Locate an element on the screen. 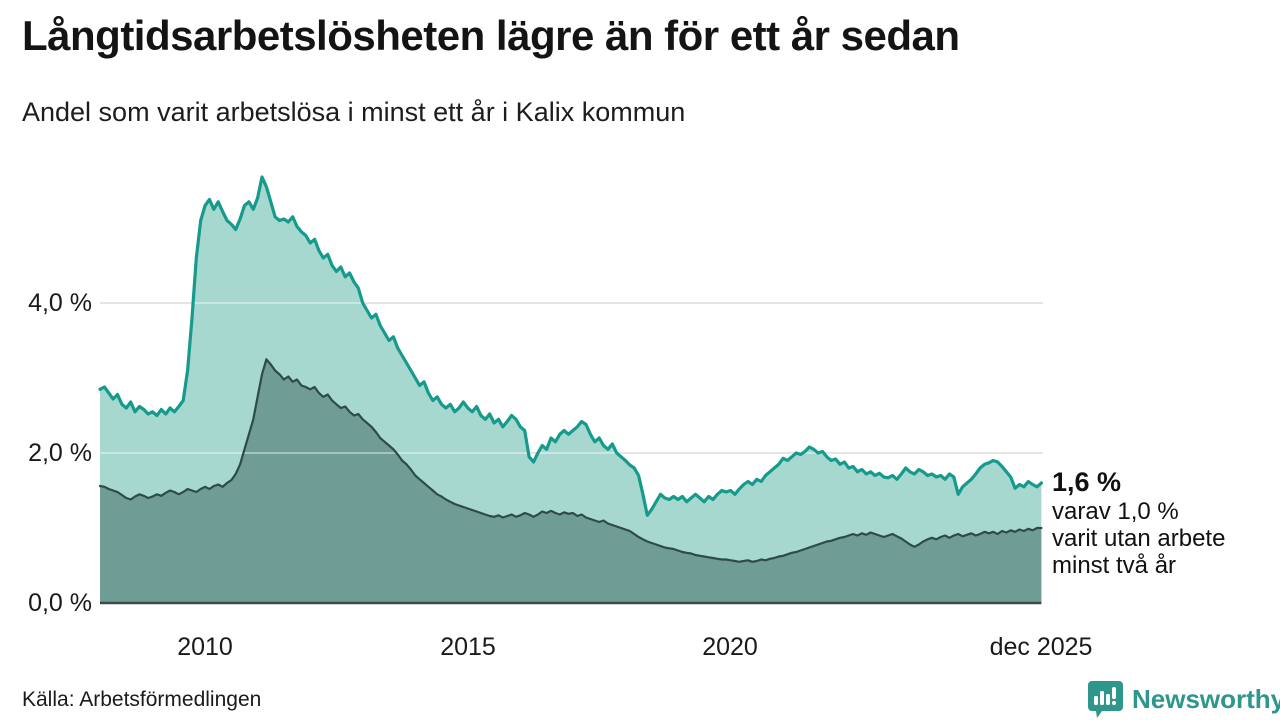 The width and height of the screenshot is (1280, 720). y-axis-label-2: 2,0 % is located at coordinates (60, 453).